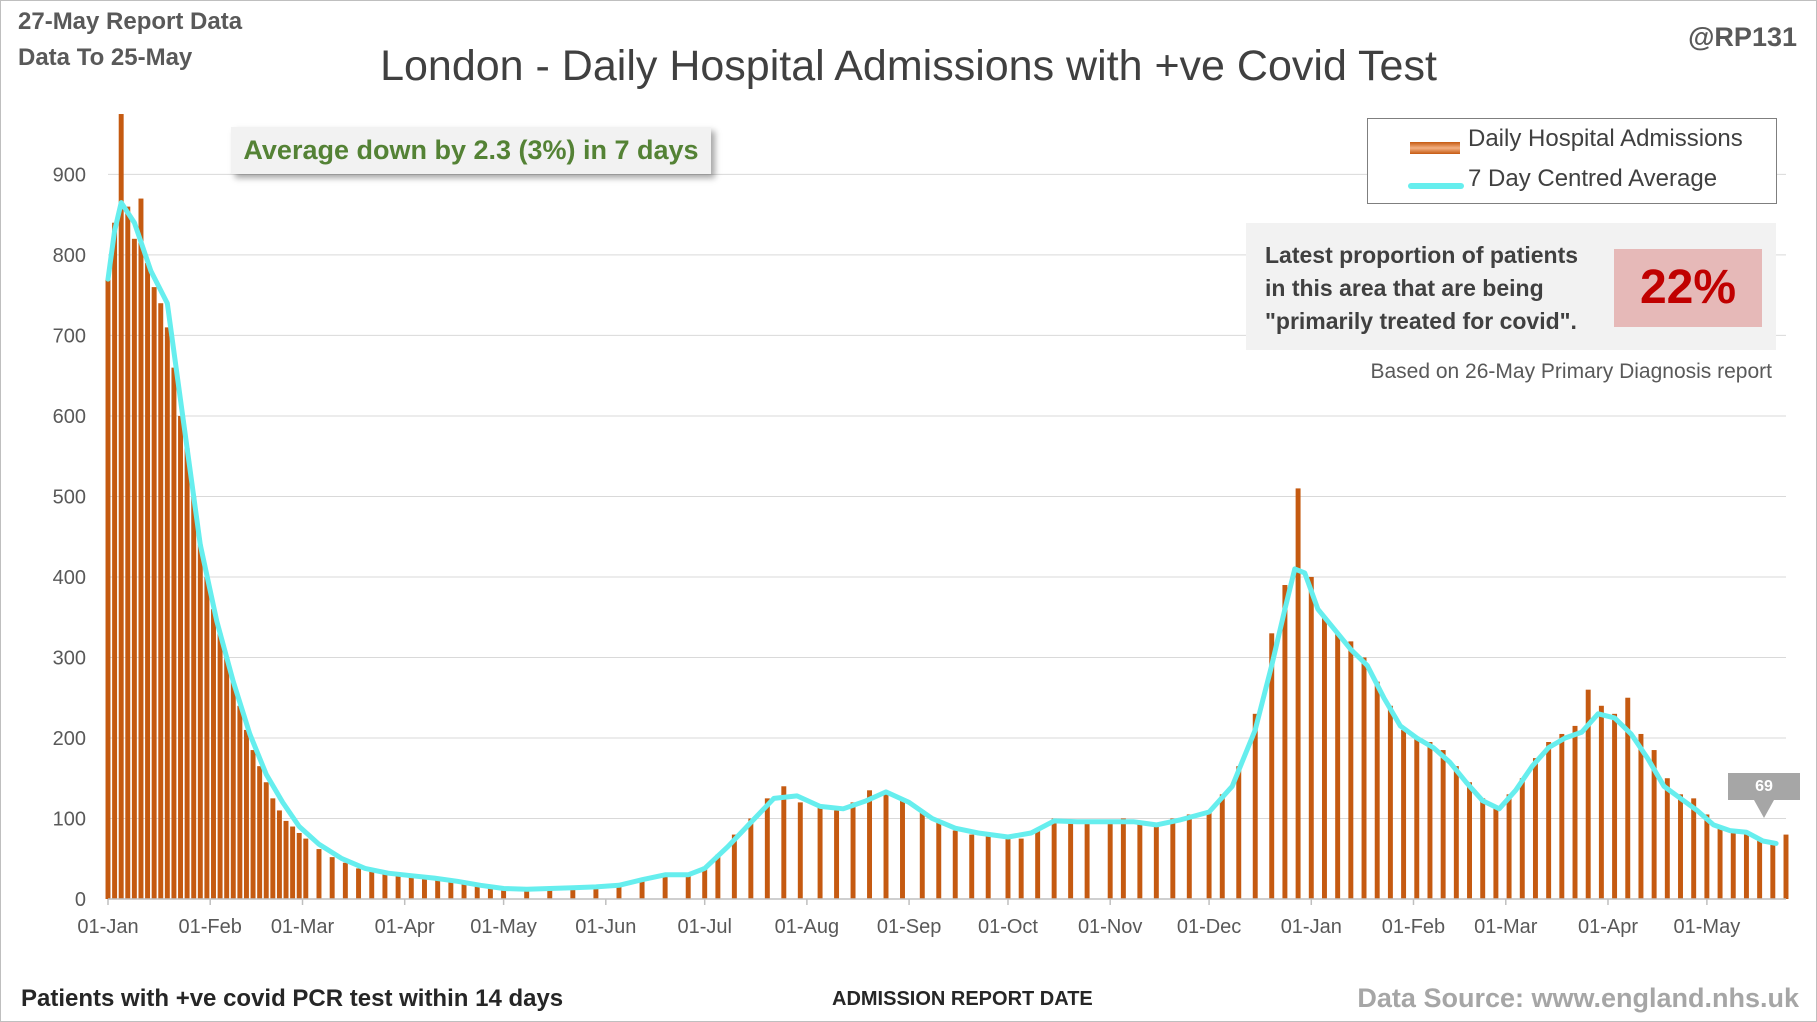  What do you see at coordinates (1578, 998) in the screenshot?
I see `data-source: Data Source: www.england.nhs.uk` at bounding box center [1578, 998].